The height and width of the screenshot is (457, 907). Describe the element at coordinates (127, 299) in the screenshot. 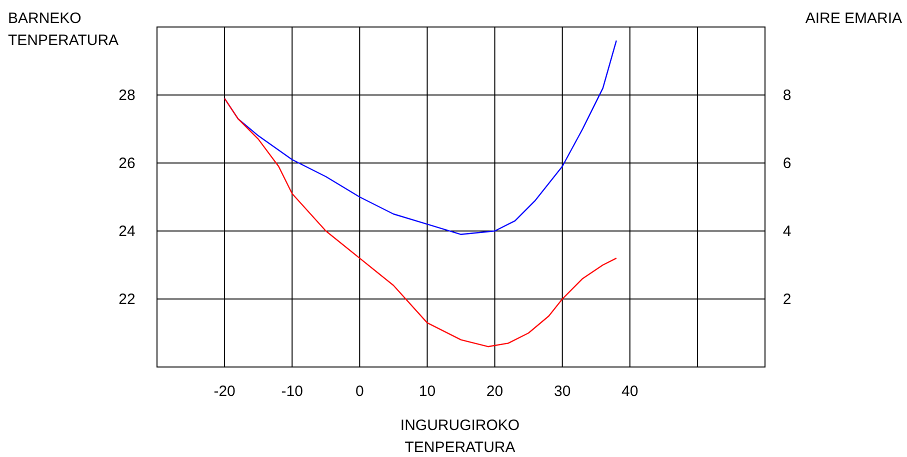

I see `y-tick-label: 22` at that location.